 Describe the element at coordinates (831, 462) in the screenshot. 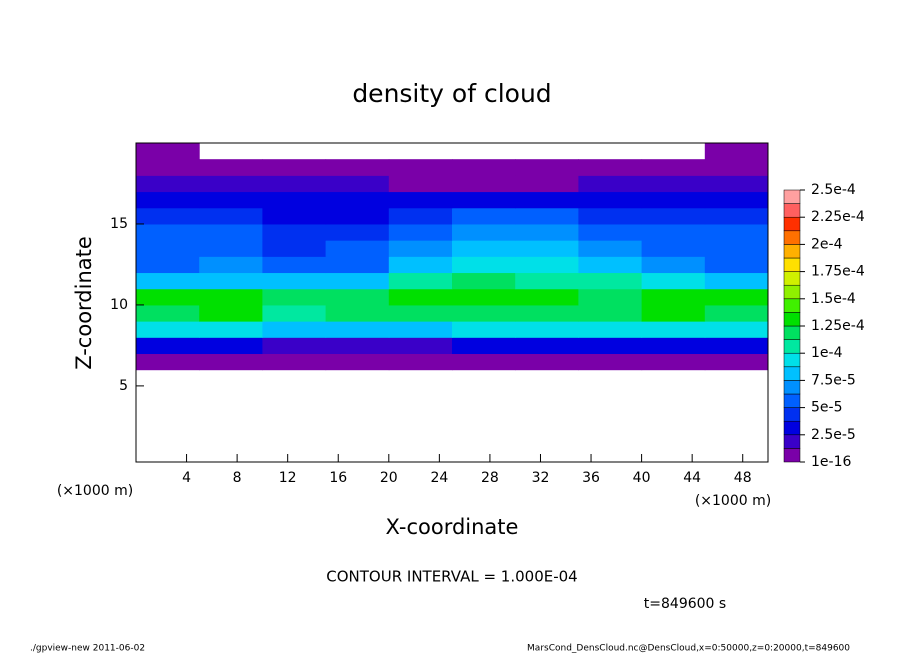

I see `colorbar-label: 1e-16` at that location.